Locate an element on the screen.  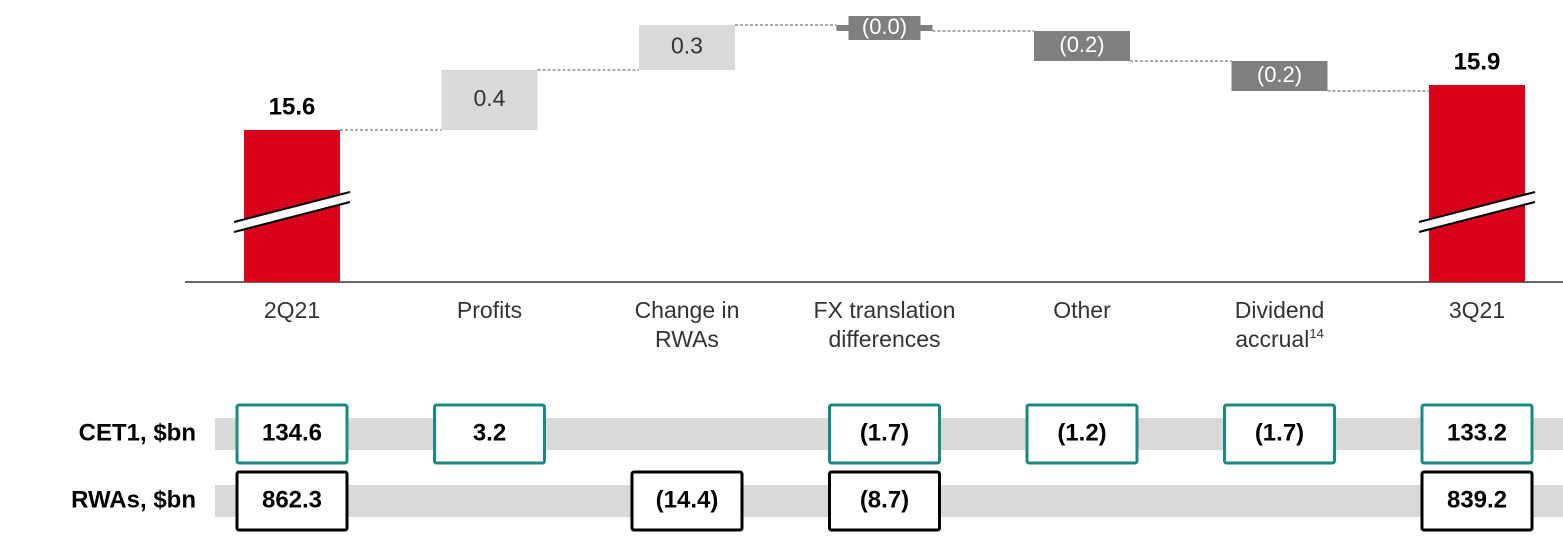
category-label: Dividend accrual14 is located at coordinates (1280, 325).